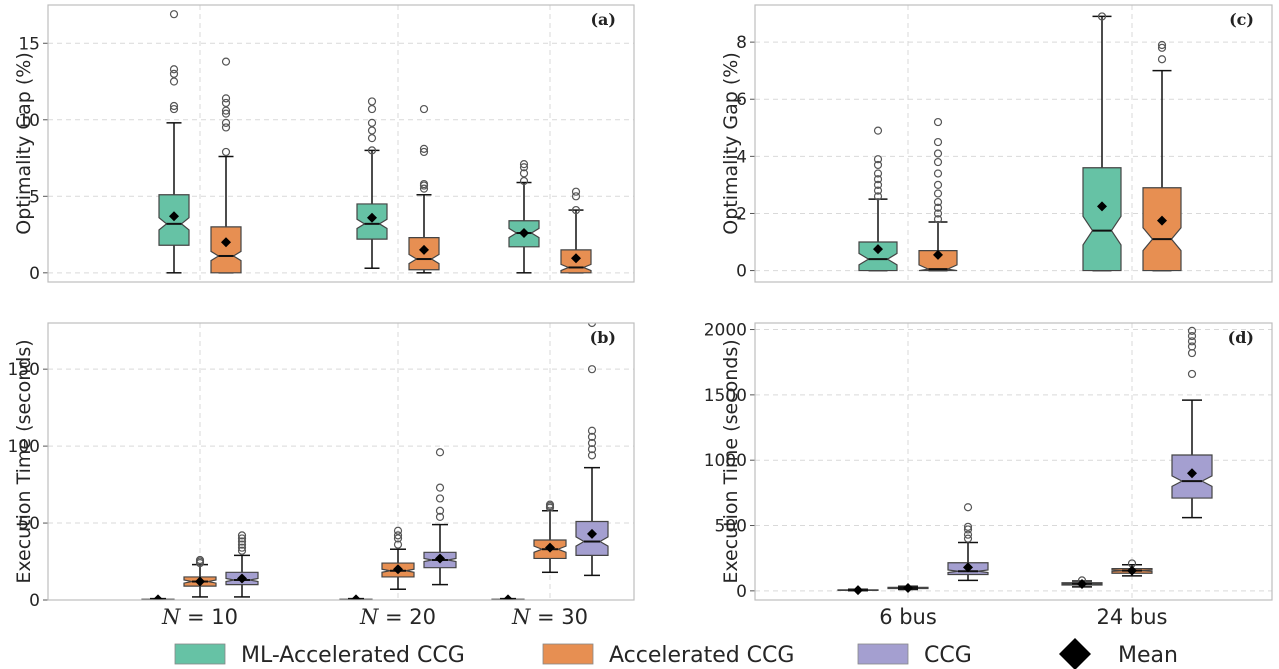 Image resolution: width=1279 pixels, height=669 pixels. Describe the element at coordinates (29, 121) in the screenshot. I see `y-tick-label: 10` at that location.